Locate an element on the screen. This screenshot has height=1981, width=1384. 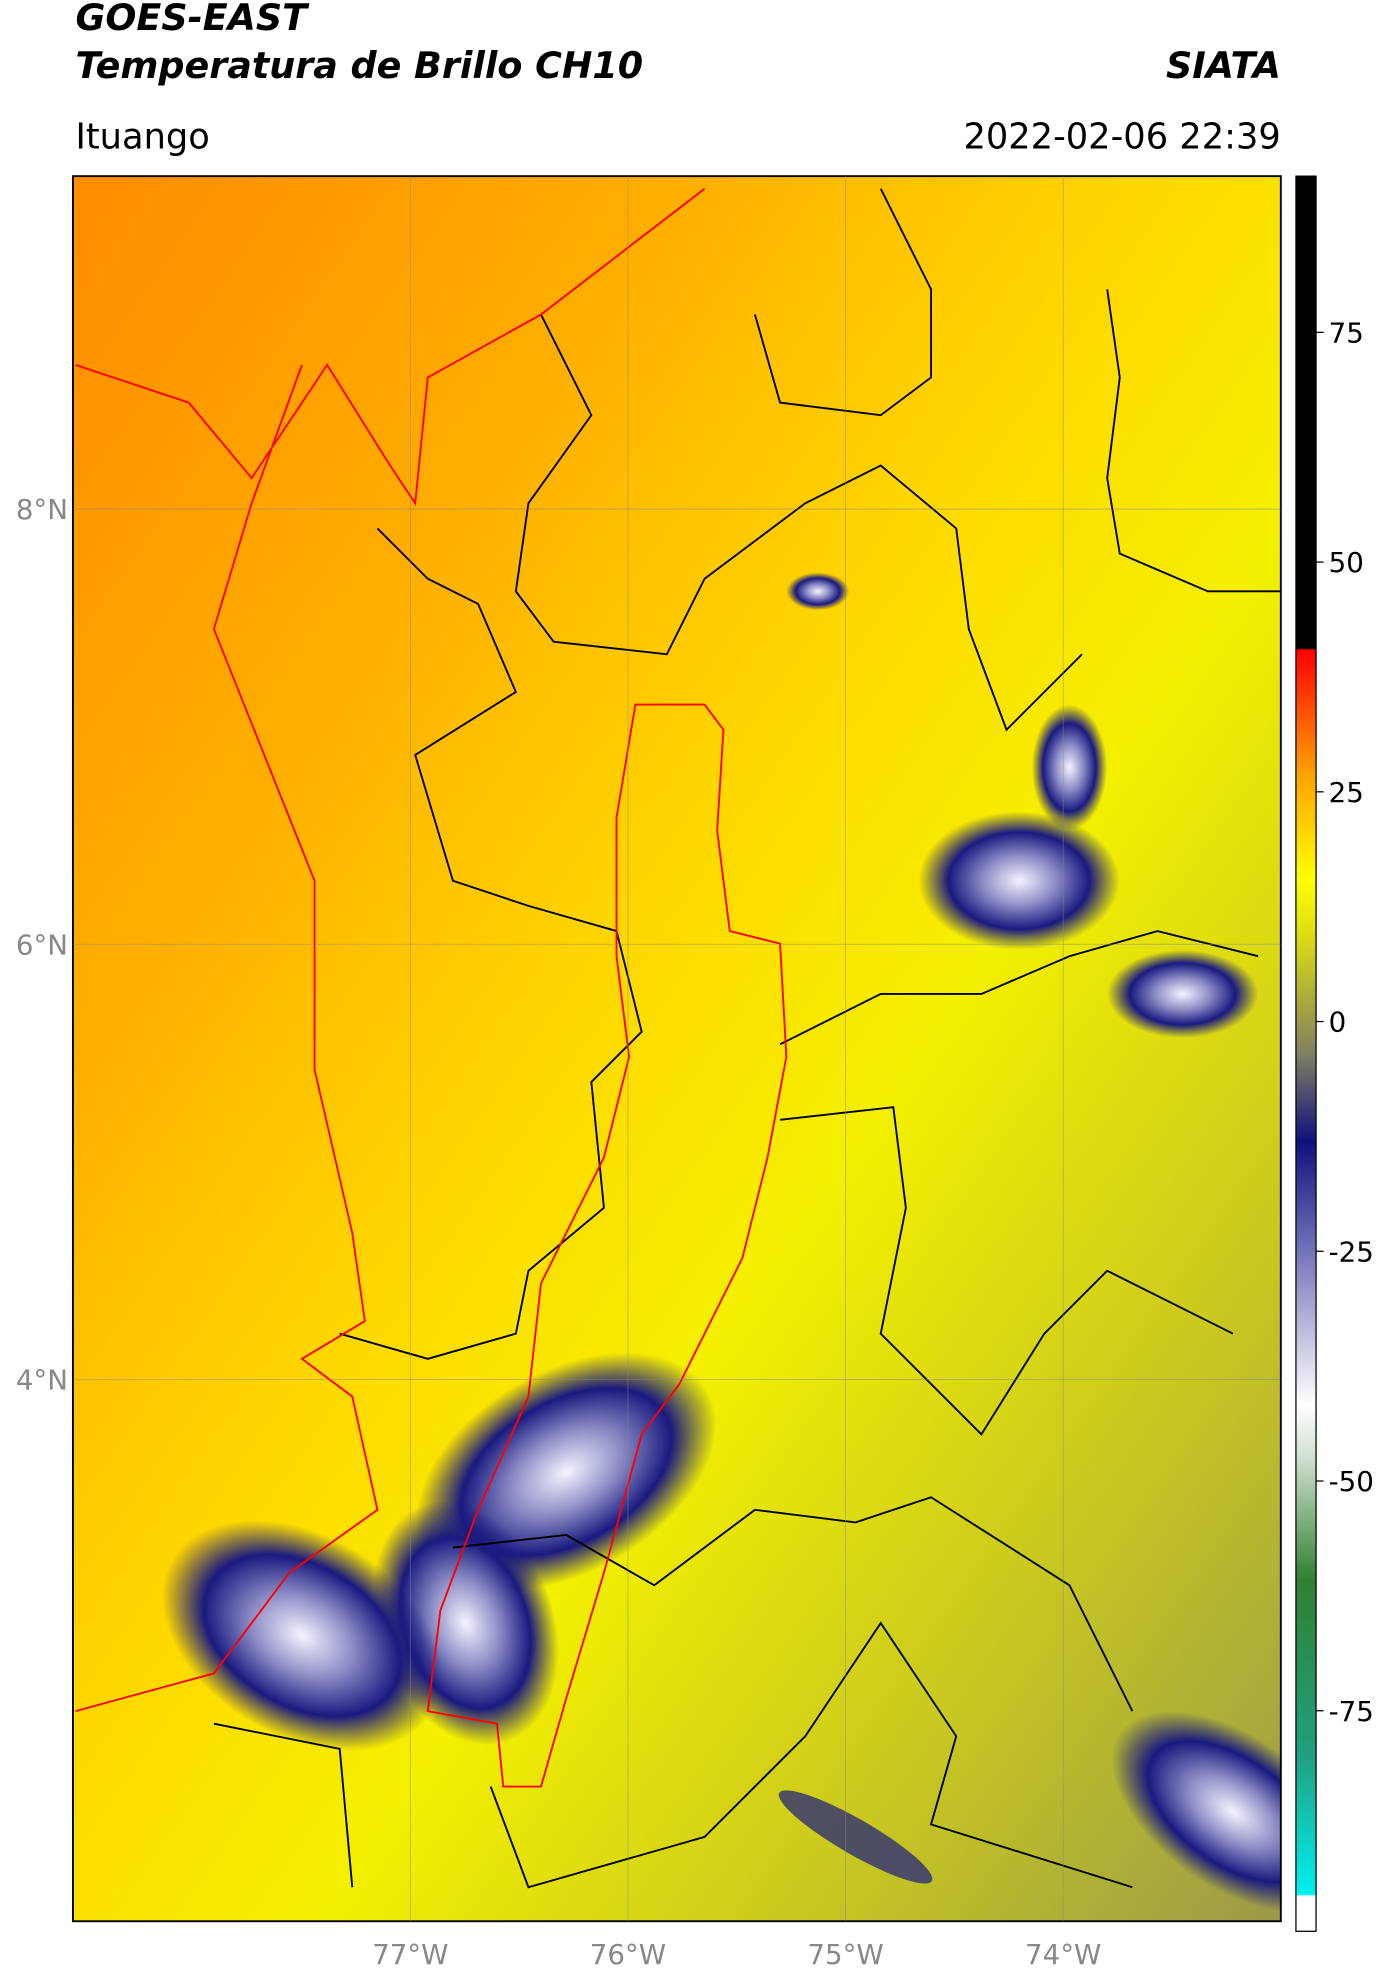
colorbar-tick-label: 25 is located at coordinates (1346, 792).